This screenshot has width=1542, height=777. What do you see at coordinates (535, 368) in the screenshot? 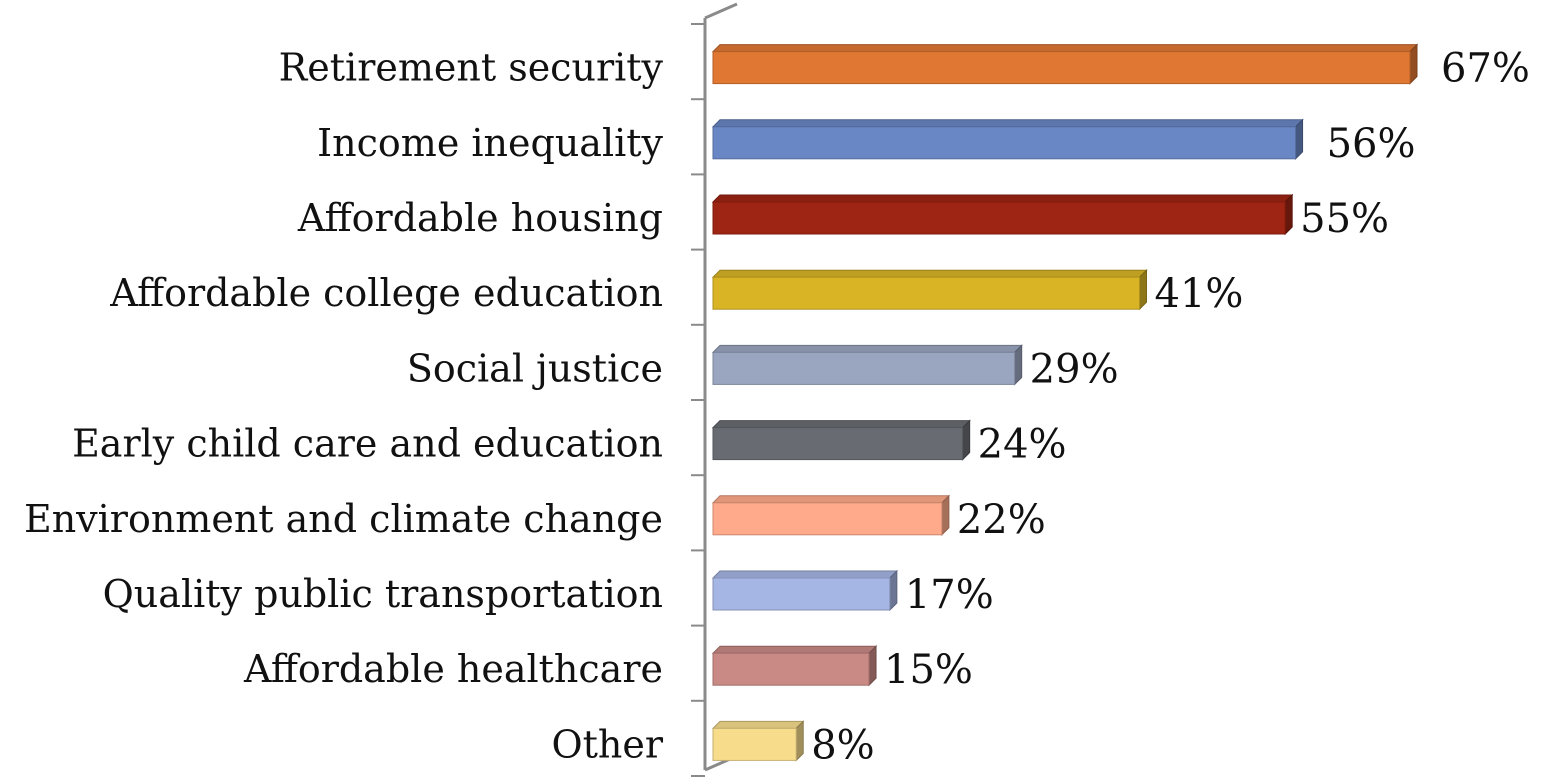
I see `category-label: Social justice` at bounding box center [535, 368].